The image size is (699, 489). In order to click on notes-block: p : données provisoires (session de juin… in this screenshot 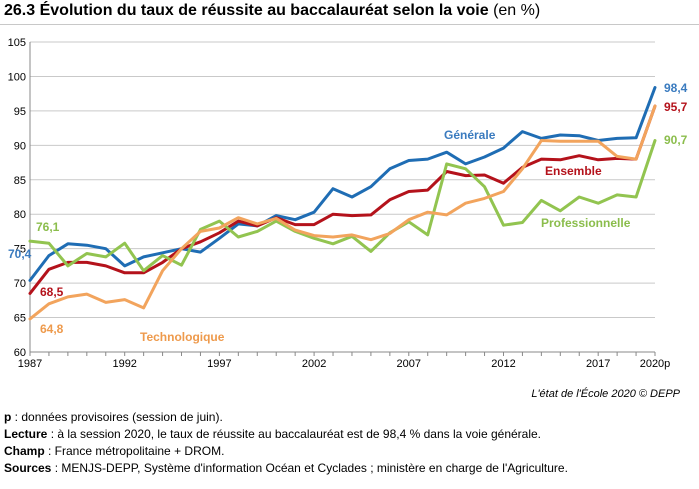, I will do `click(286, 443)`.